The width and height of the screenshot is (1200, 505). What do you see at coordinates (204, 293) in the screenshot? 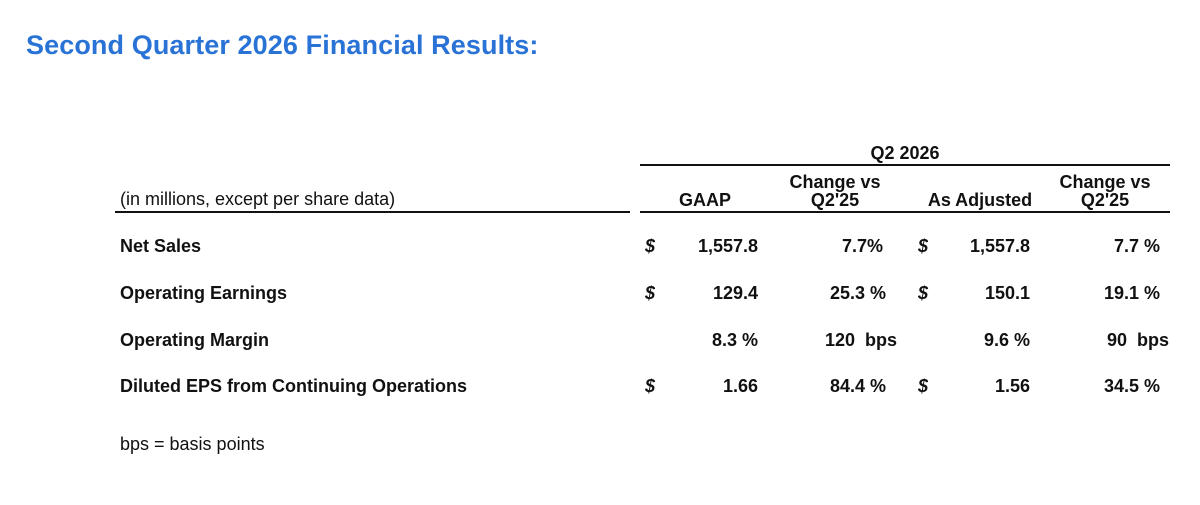
I see `row-label-operating-earnings: Operating Earnings` at bounding box center [204, 293].